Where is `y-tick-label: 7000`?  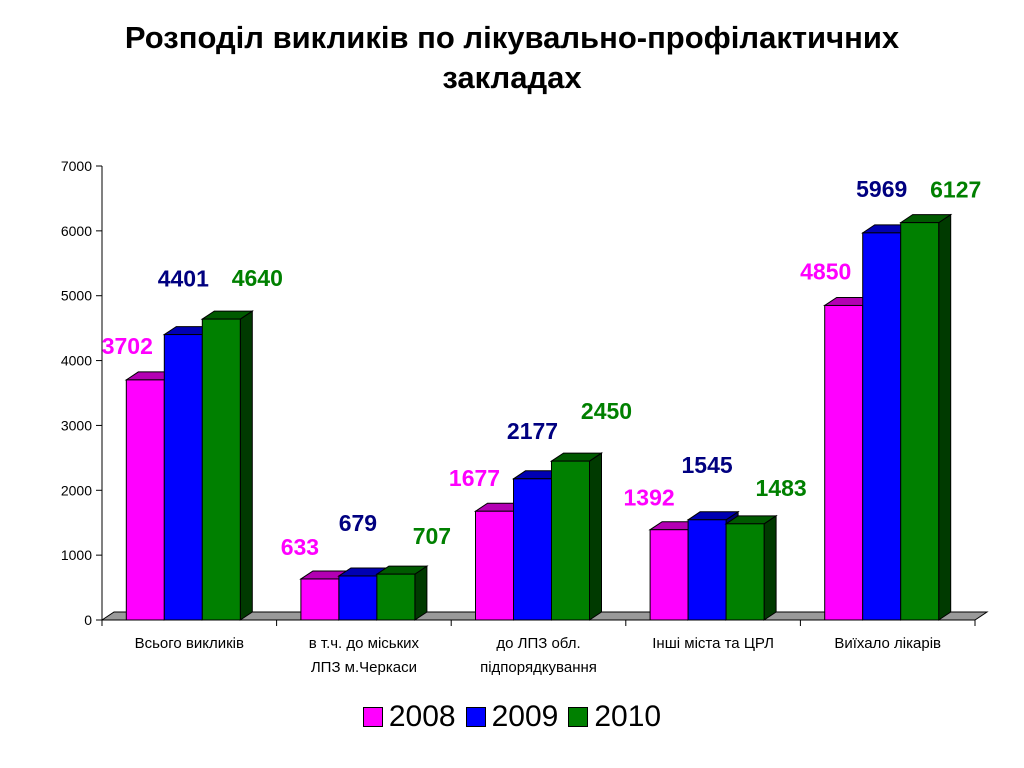 y-tick-label: 7000 is located at coordinates (76, 166).